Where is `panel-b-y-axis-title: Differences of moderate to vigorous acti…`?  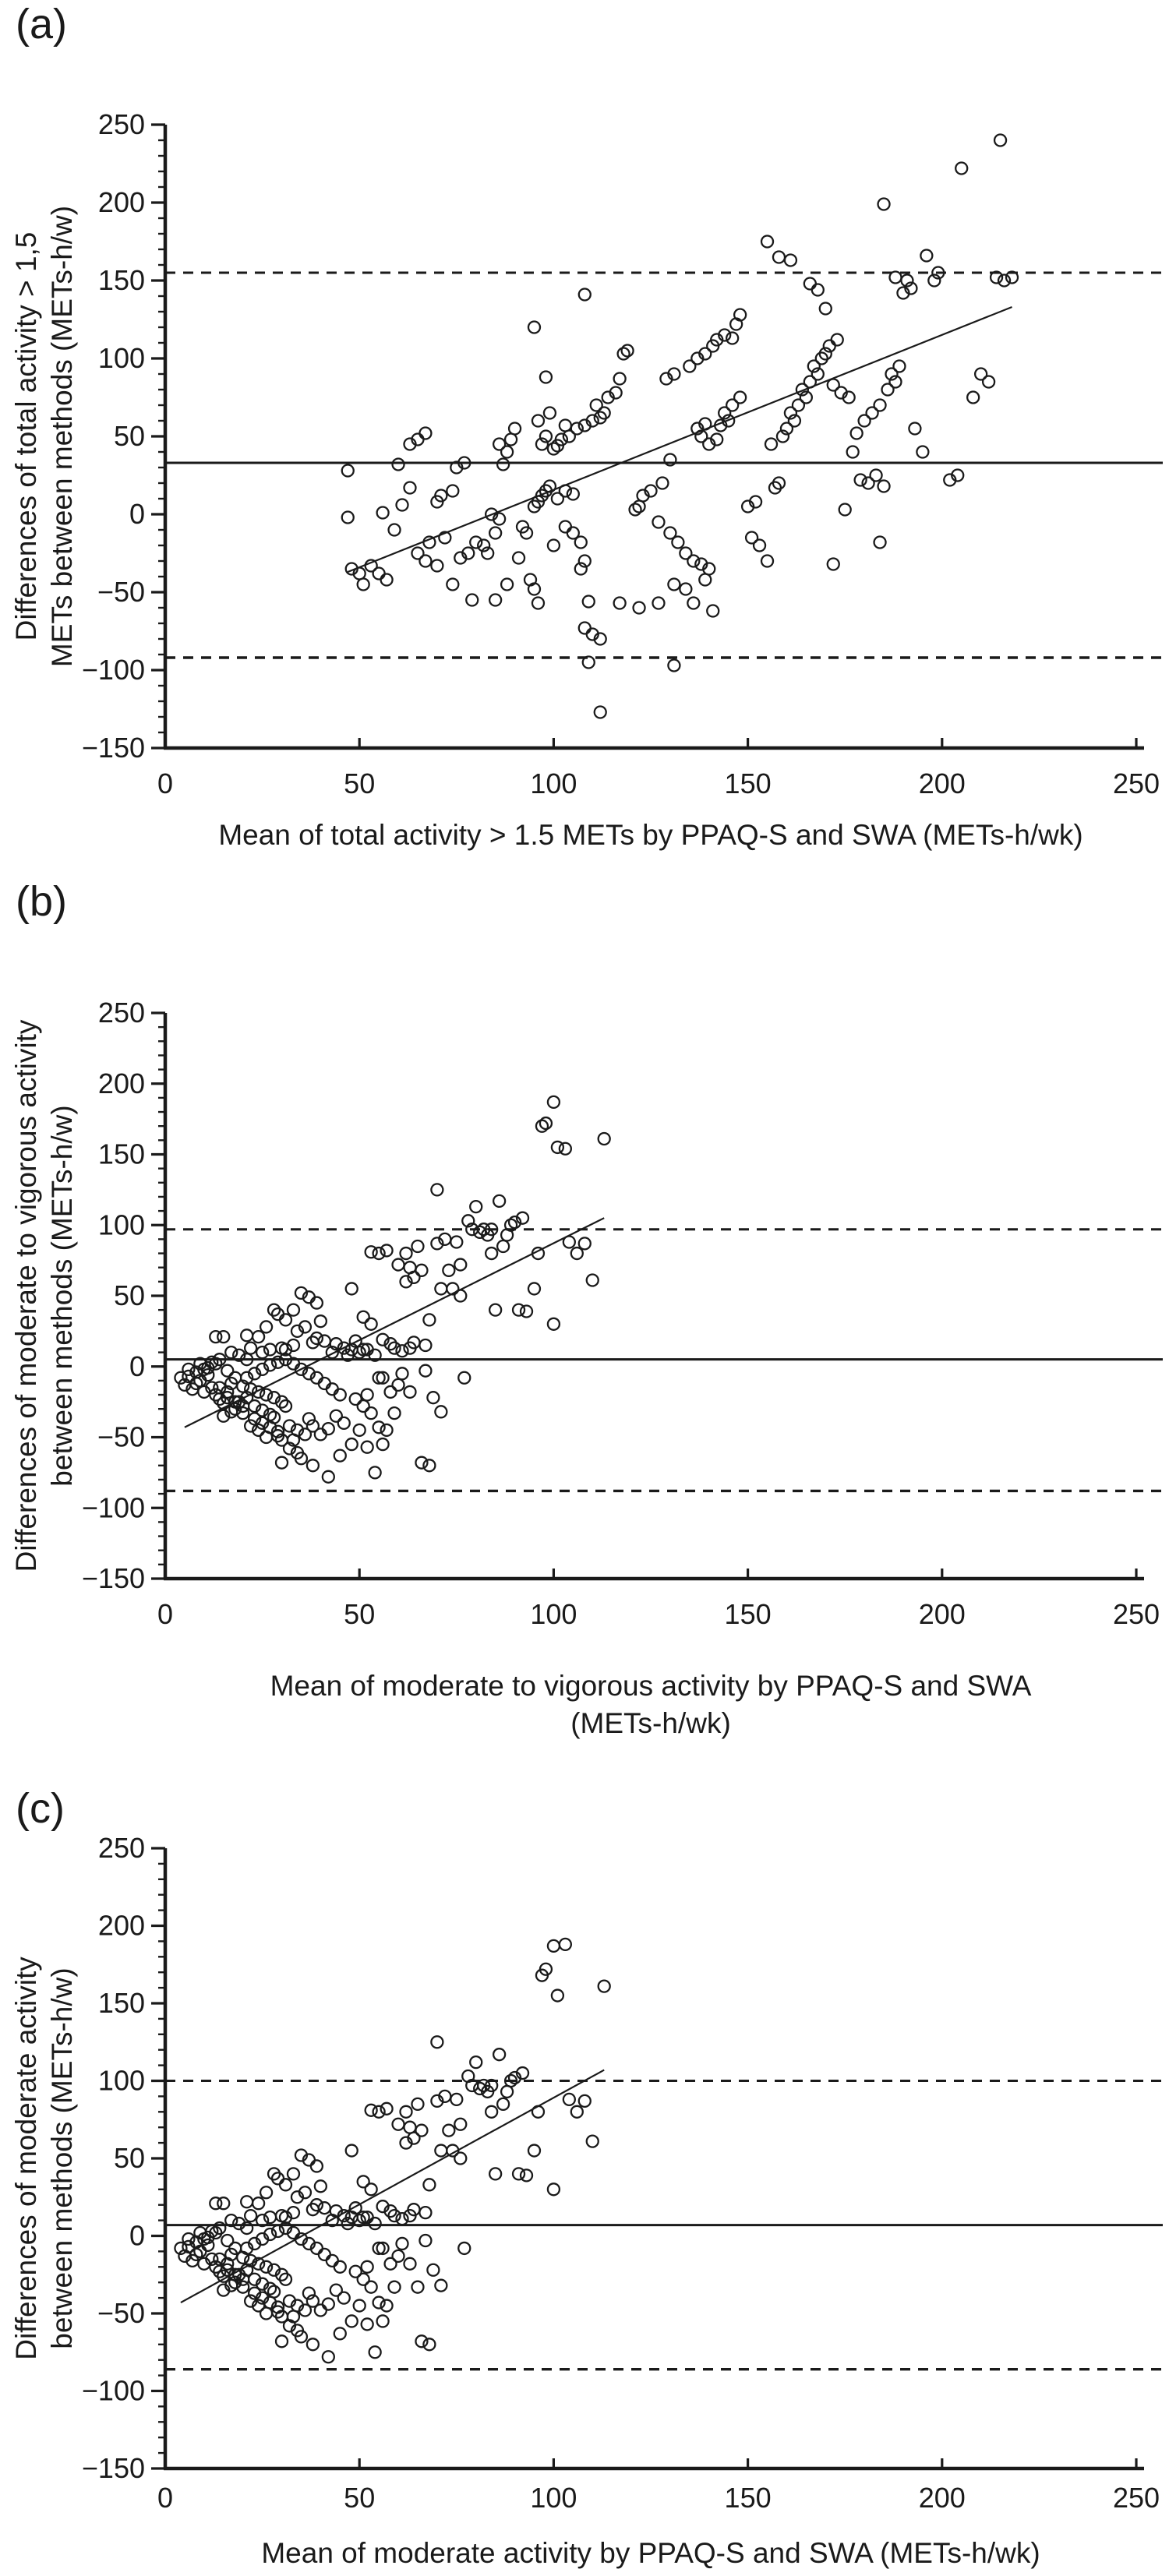 panel-b-y-axis-title: Differences of moderate to vigorous acti… is located at coordinates (44, 1296).